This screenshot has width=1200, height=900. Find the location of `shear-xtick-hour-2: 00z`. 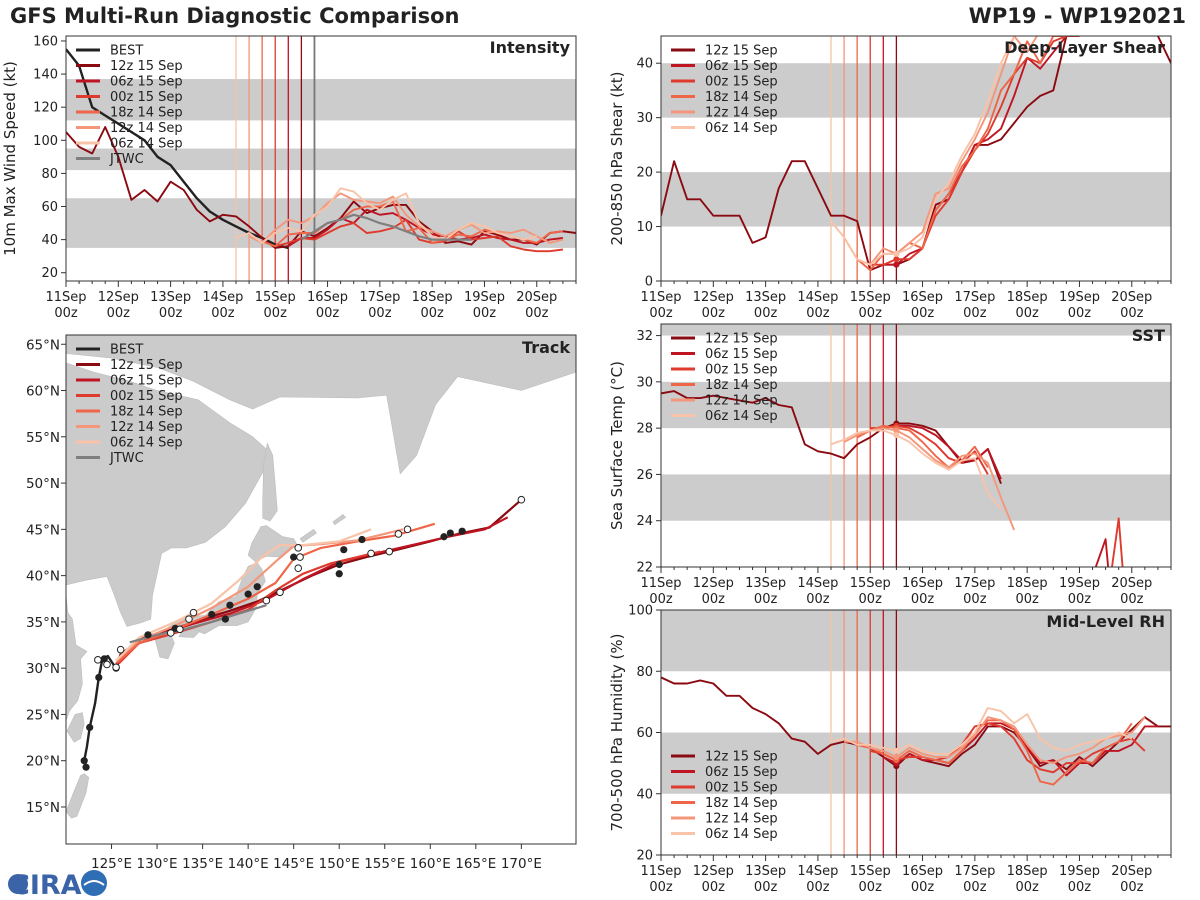

shear-xtick-hour-2: 00z is located at coordinates (766, 313).